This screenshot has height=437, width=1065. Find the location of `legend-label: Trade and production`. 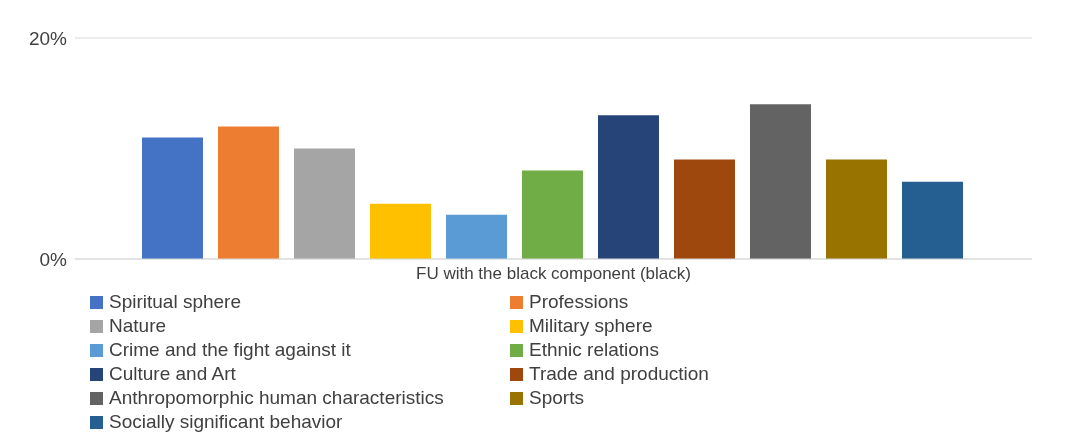

legend-label: Trade and production is located at coordinates (619, 374).